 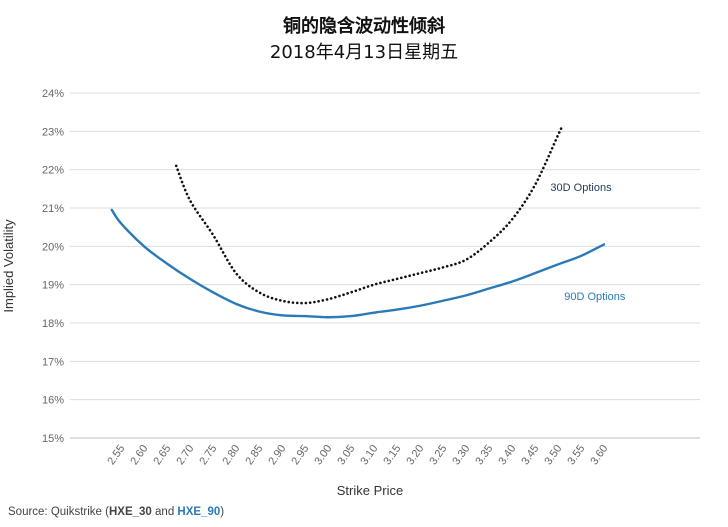 I want to click on source-ref-90: HXE_90, so click(x=199, y=512).